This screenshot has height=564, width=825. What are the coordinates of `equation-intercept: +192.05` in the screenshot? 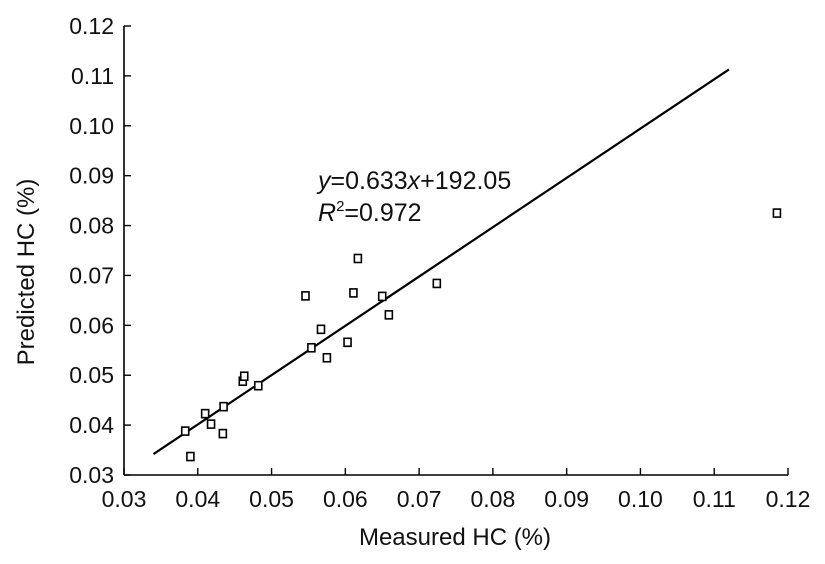 It's located at (465, 181).